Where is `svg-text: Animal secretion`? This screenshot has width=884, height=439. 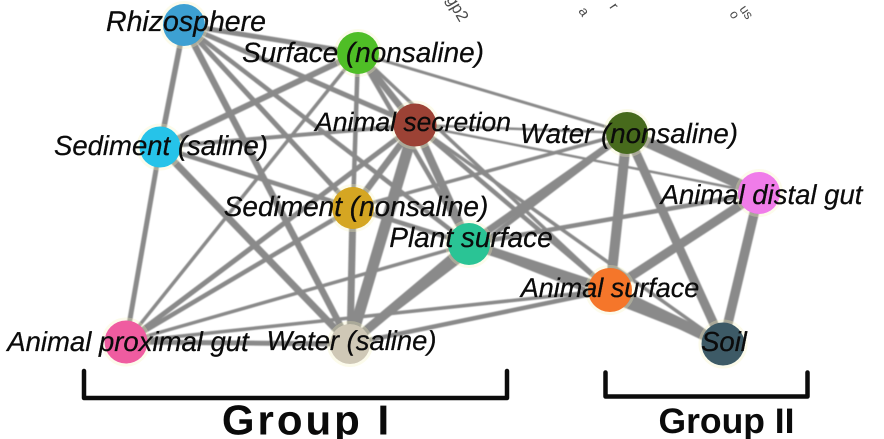 svg-text: Animal secretion is located at coordinates (412, 122).